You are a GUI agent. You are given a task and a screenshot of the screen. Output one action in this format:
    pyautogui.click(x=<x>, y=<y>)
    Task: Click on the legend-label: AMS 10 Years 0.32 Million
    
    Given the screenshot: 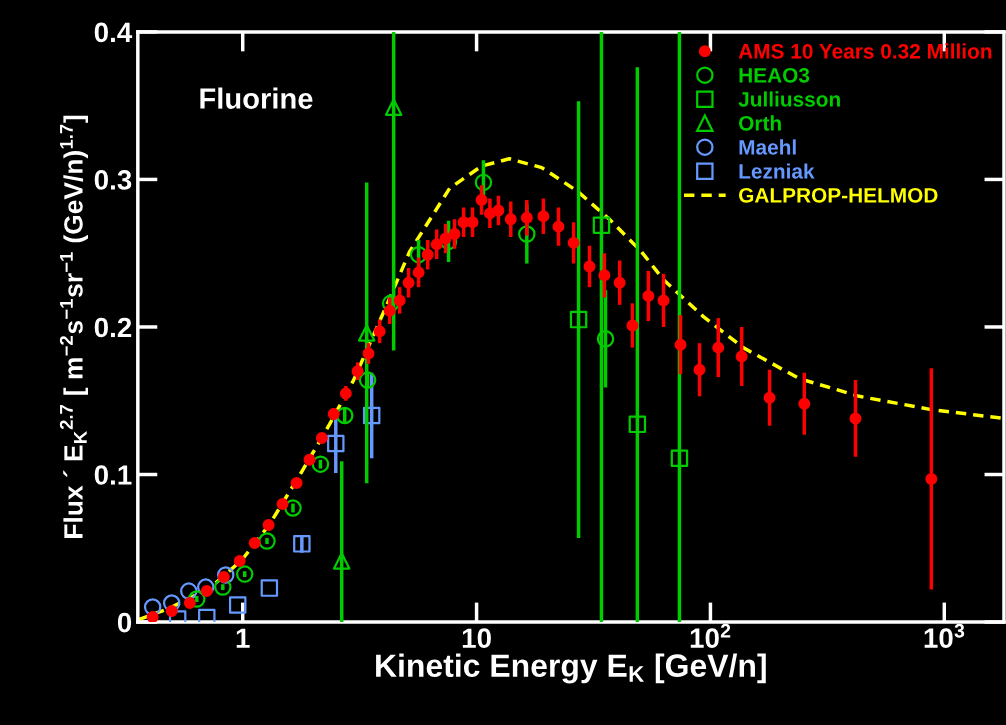 What is the action you would take?
    pyautogui.click(x=865, y=51)
    